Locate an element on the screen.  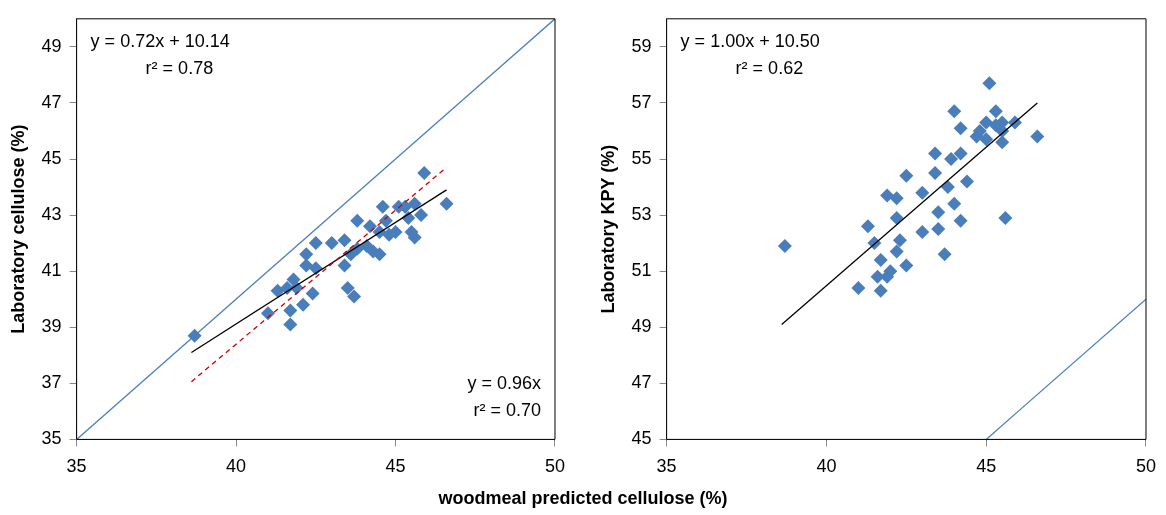
y-tick-label: 57 is located at coordinates (641, 101).